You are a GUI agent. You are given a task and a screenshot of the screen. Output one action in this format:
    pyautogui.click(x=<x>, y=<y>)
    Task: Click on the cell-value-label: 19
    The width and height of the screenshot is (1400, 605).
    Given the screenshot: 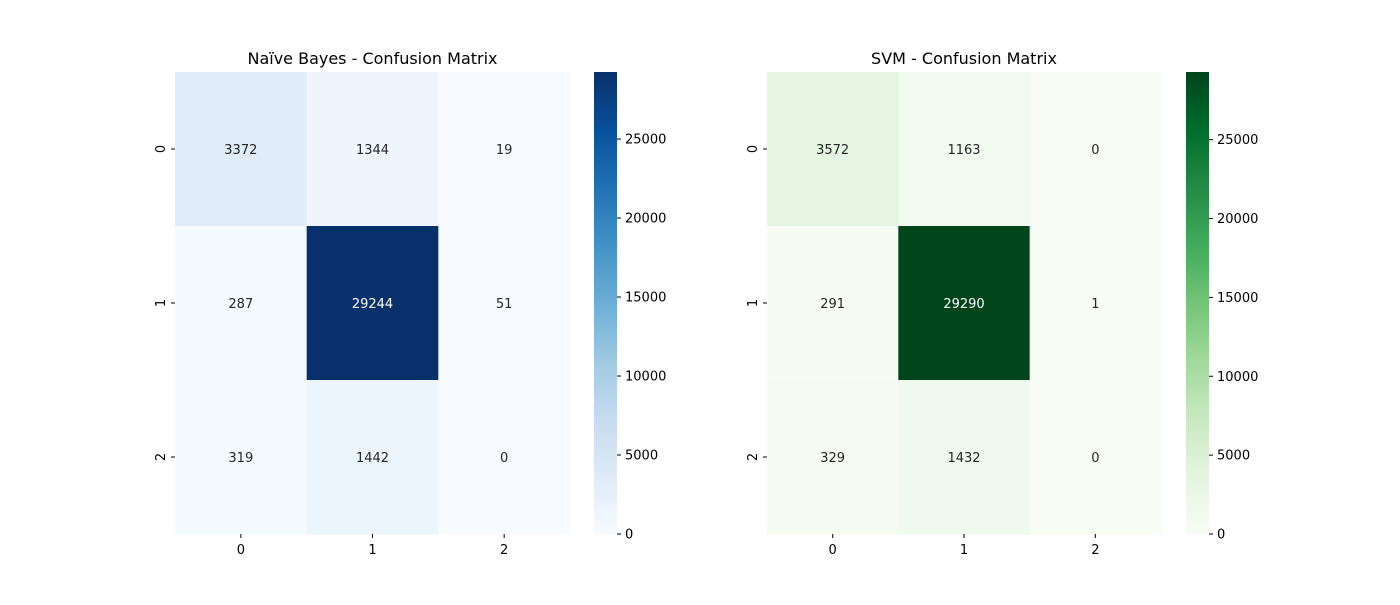 What is the action you would take?
    pyautogui.click(x=504, y=150)
    